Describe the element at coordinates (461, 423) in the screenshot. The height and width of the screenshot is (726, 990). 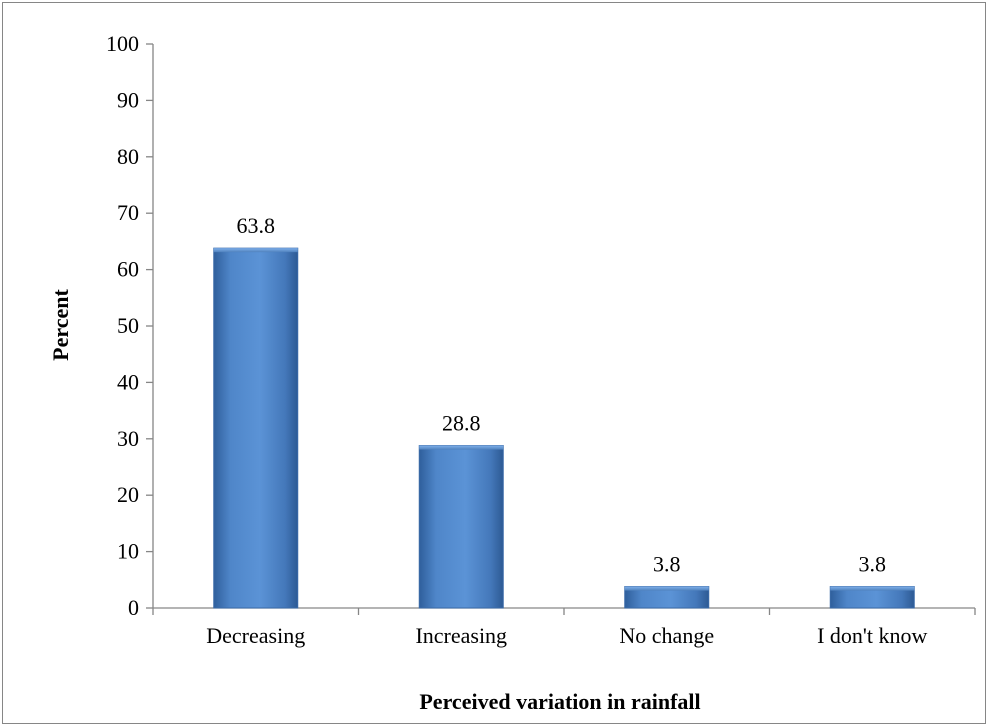
I see `data-label: 28.8` at that location.